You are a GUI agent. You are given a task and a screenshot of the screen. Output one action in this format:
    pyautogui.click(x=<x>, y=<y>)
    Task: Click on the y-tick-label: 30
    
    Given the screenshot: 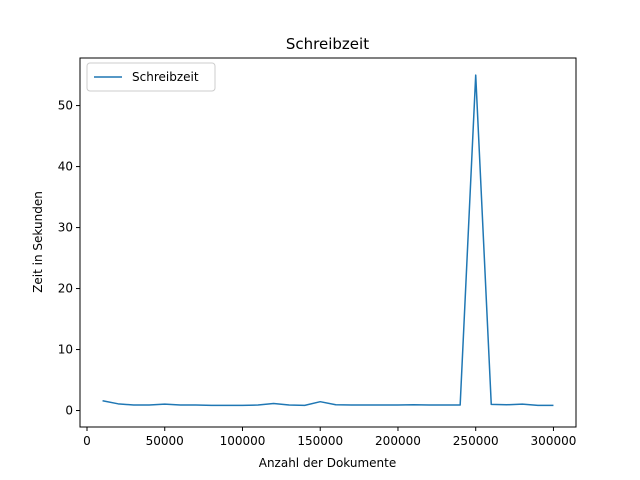 What is the action you would take?
    pyautogui.click(x=65, y=228)
    